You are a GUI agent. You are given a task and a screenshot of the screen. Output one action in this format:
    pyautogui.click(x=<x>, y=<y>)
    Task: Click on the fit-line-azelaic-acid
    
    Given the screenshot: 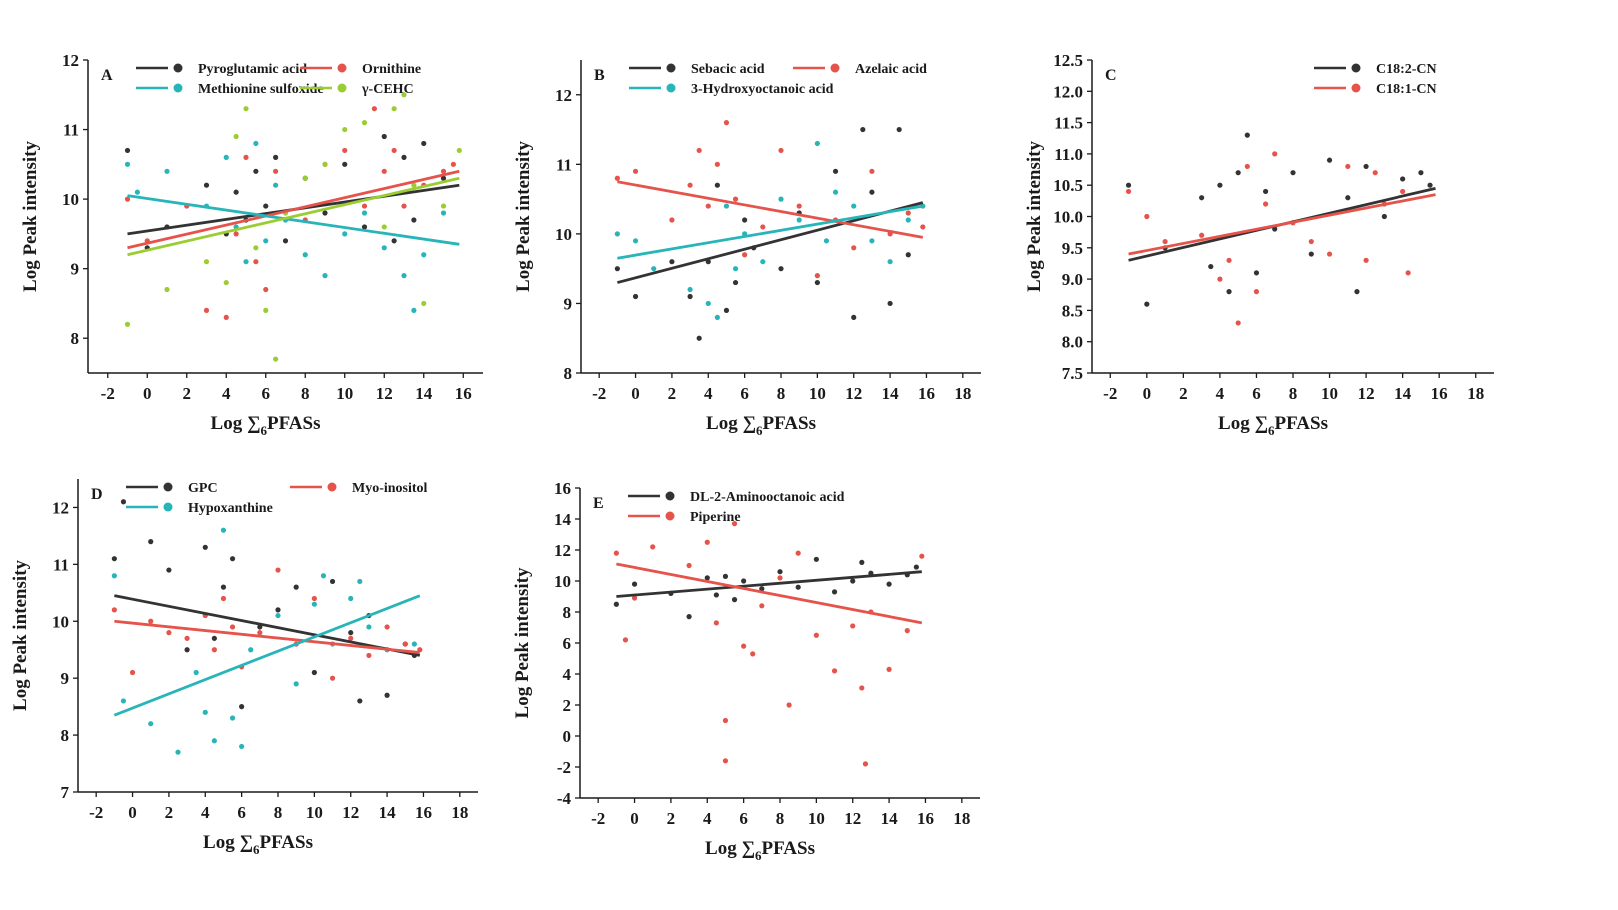 What is the action you would take?
    pyautogui.click(x=770, y=209)
    